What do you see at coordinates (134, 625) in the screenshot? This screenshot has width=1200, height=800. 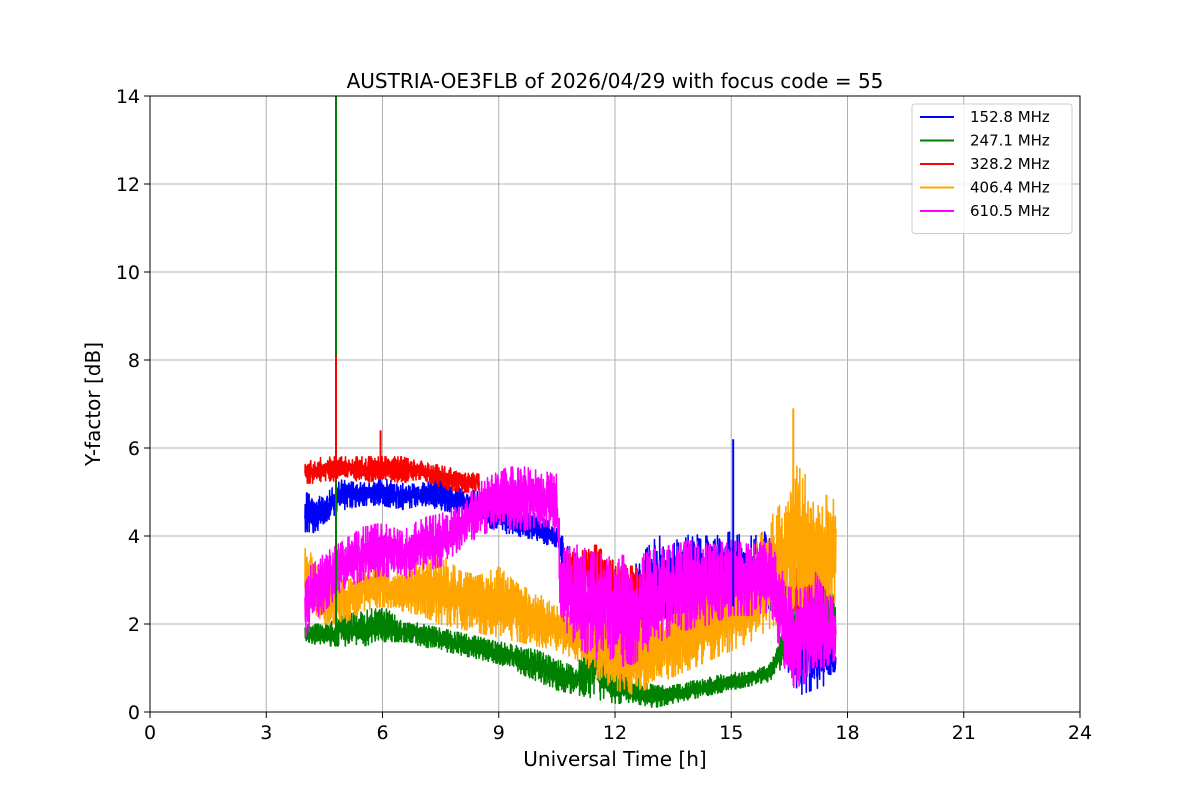 I see `y-tick-label: 2` at bounding box center [134, 625].